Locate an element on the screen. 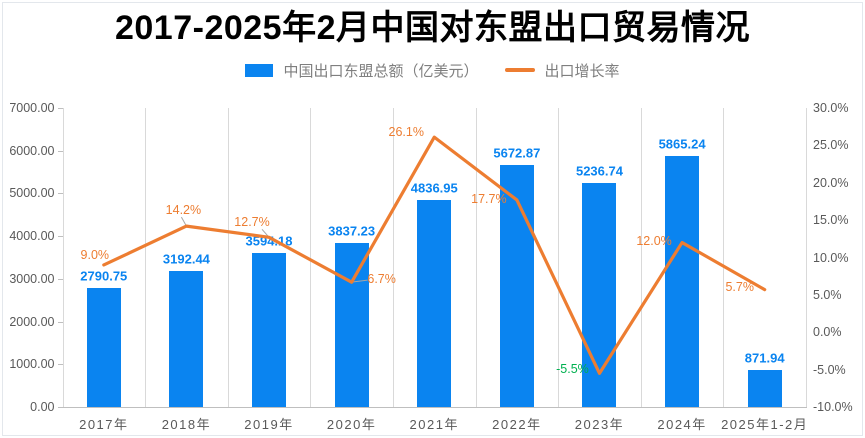  left-axis-line is located at coordinates (63, 257).